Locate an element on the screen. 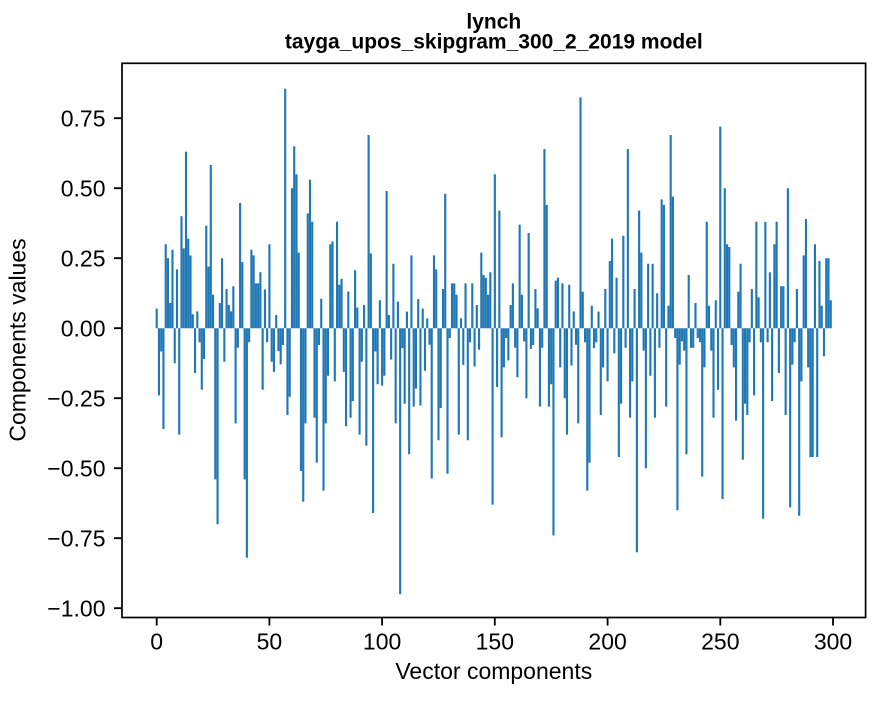 Image resolution: width=880 pixels, height=701 pixels. svg-text:tayga_upos_skipgram_300_2_2019: tayga_upos_skipgram_300_2_2019 model is located at coordinates (494, 42).